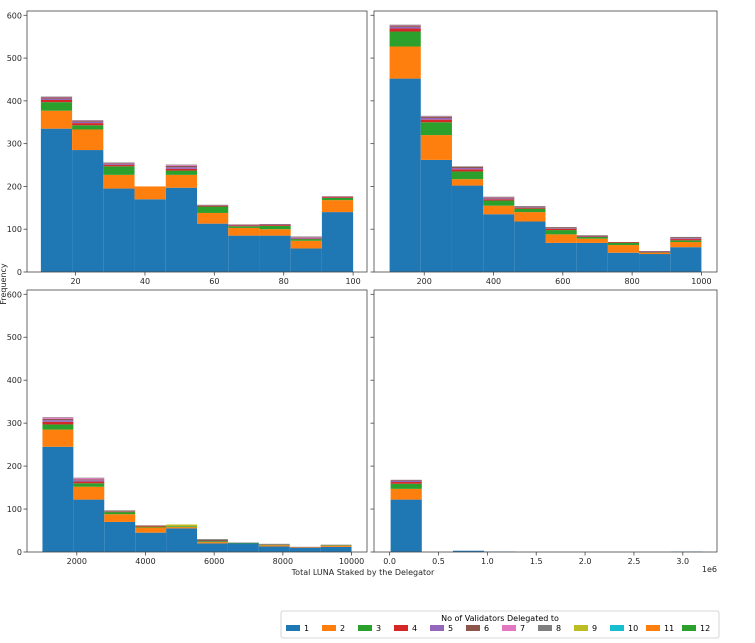  I want to click on bar-top-left-s1-b1, so click(88, 211).